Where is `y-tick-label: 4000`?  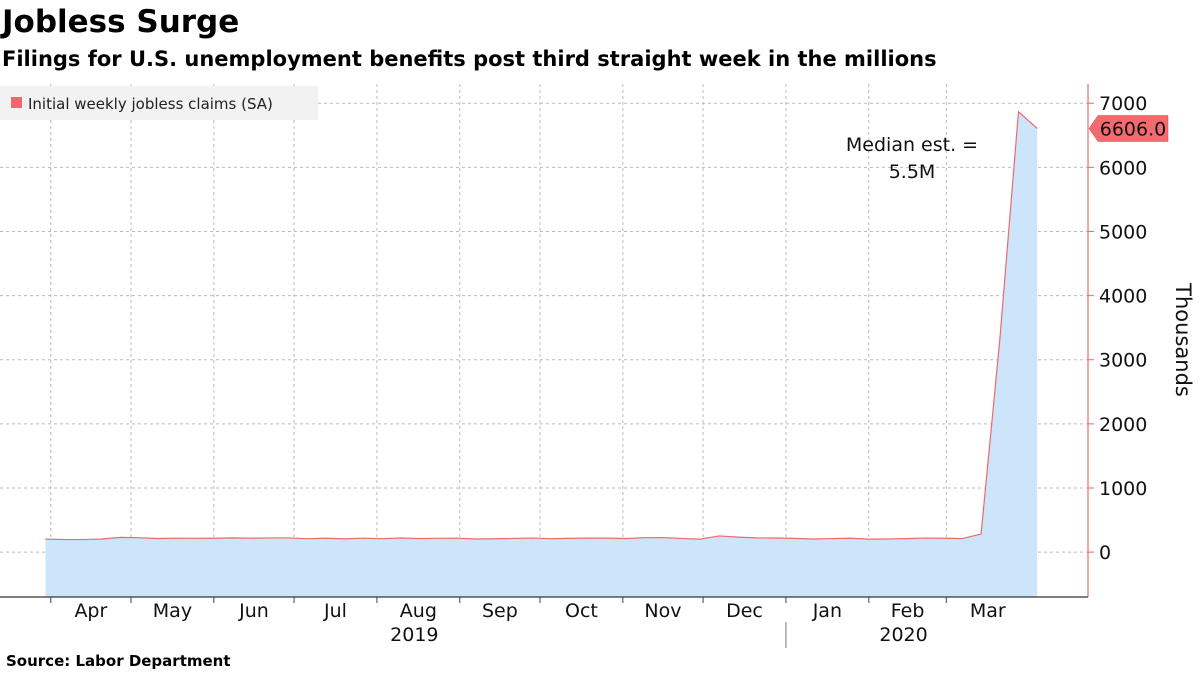
y-tick-label: 4000 is located at coordinates (1123, 297).